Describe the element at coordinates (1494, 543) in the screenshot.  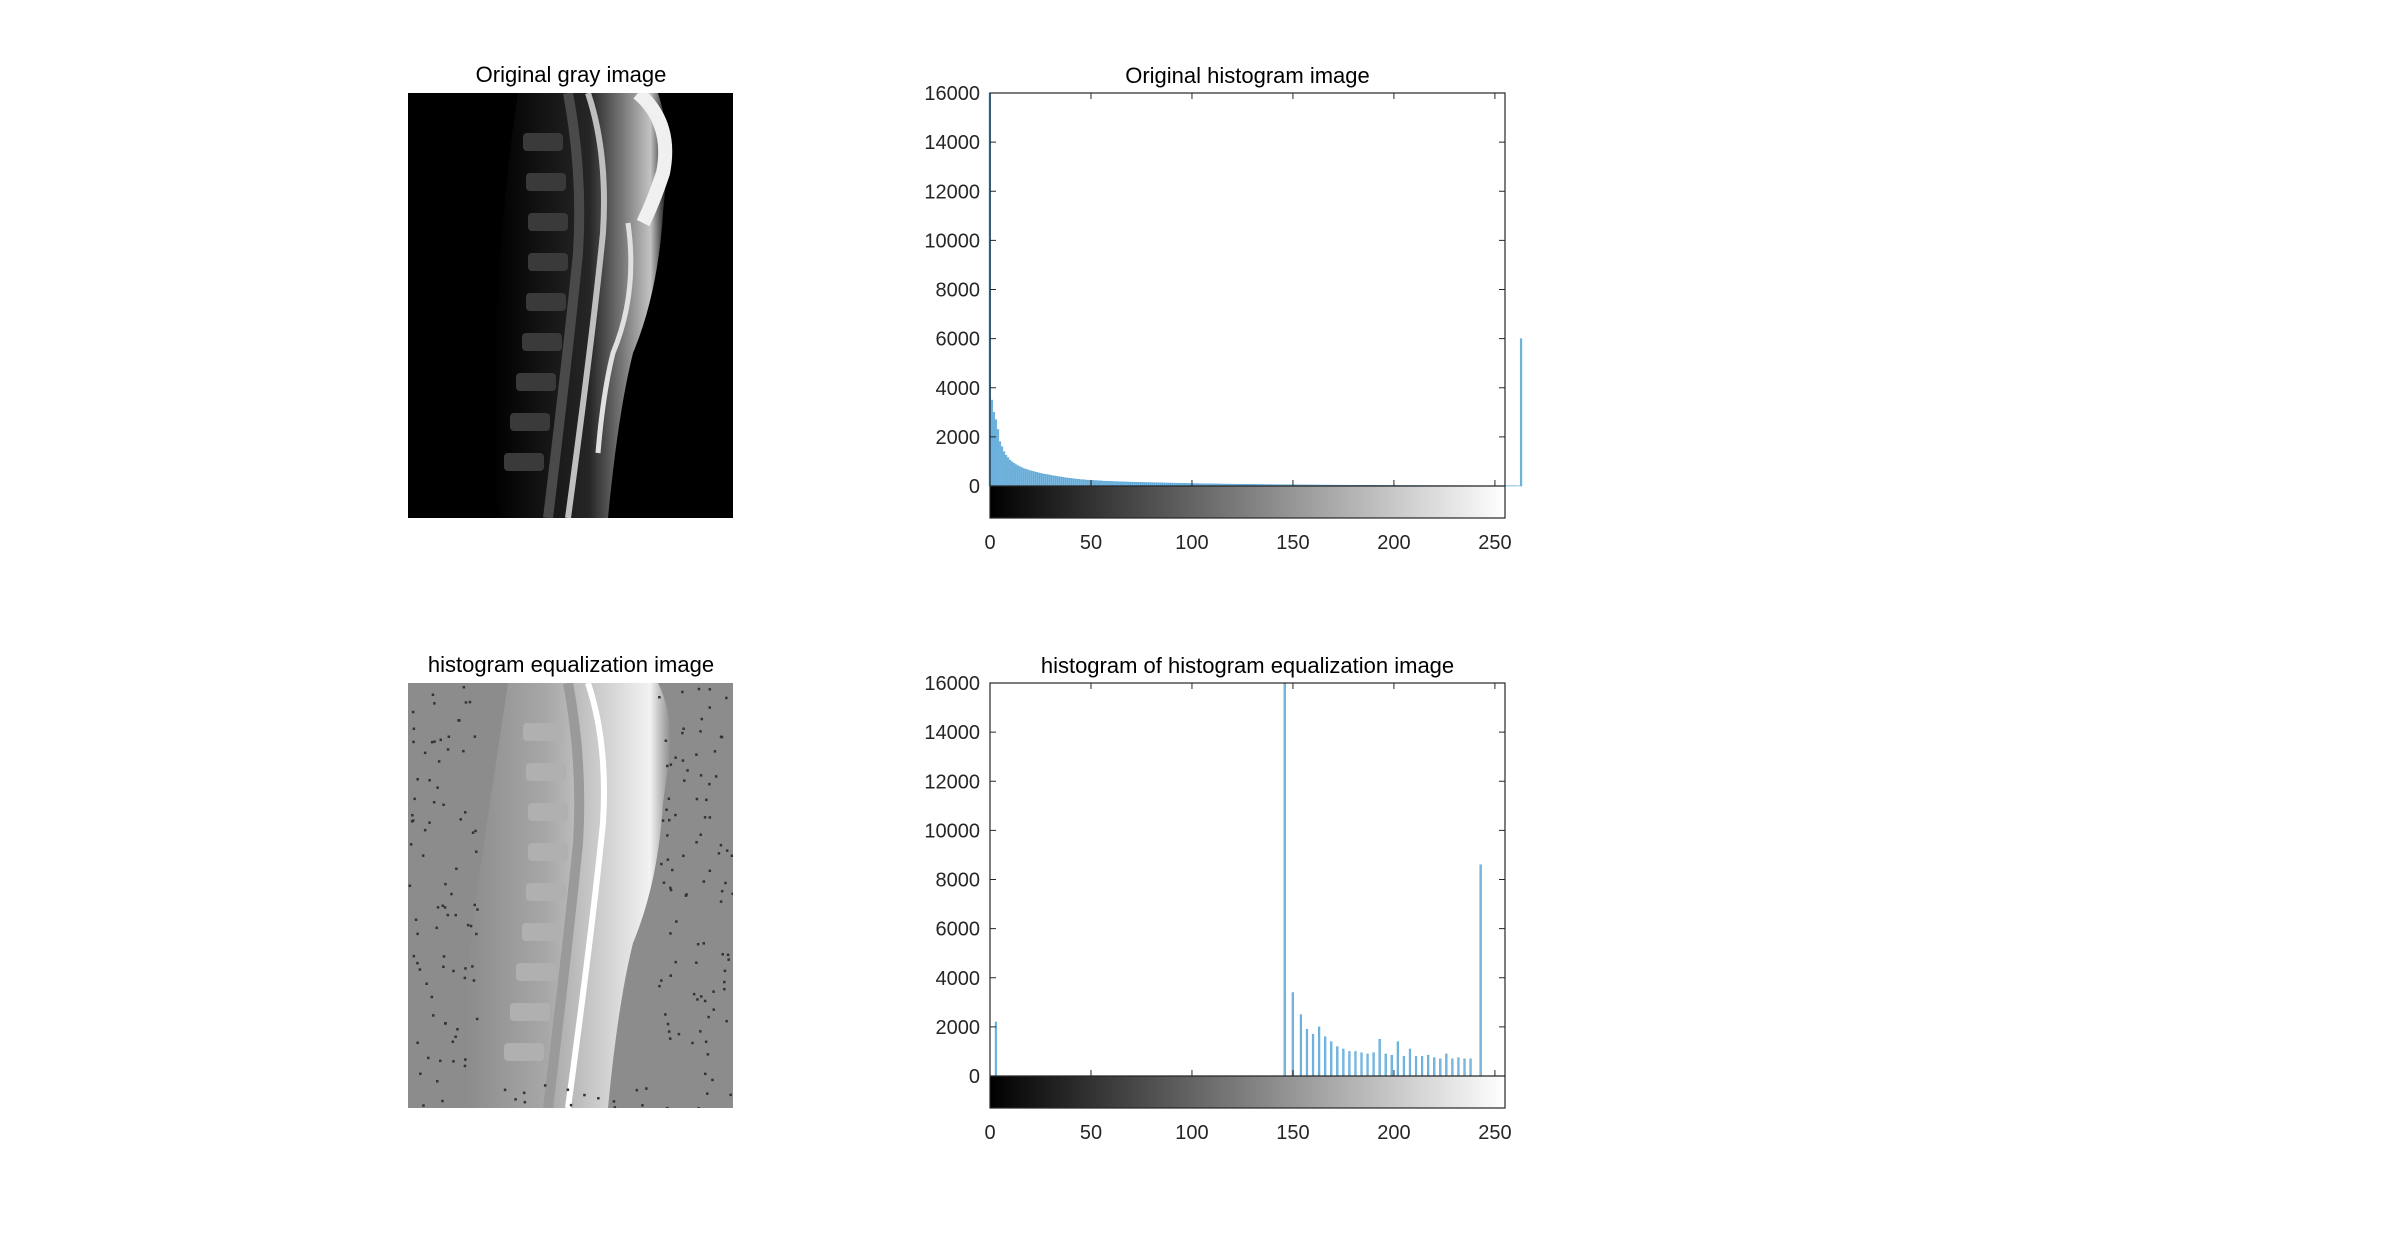
I see `x-tick-label: 250` at that location.